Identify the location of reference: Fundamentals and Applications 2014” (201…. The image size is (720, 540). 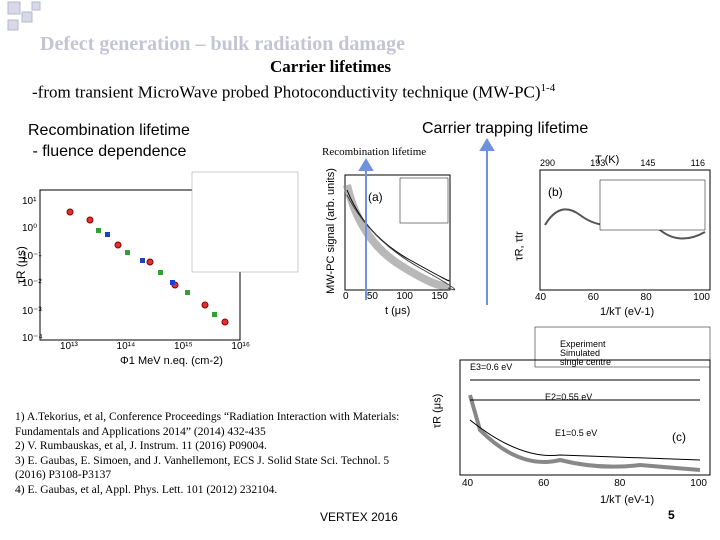
(140, 431).